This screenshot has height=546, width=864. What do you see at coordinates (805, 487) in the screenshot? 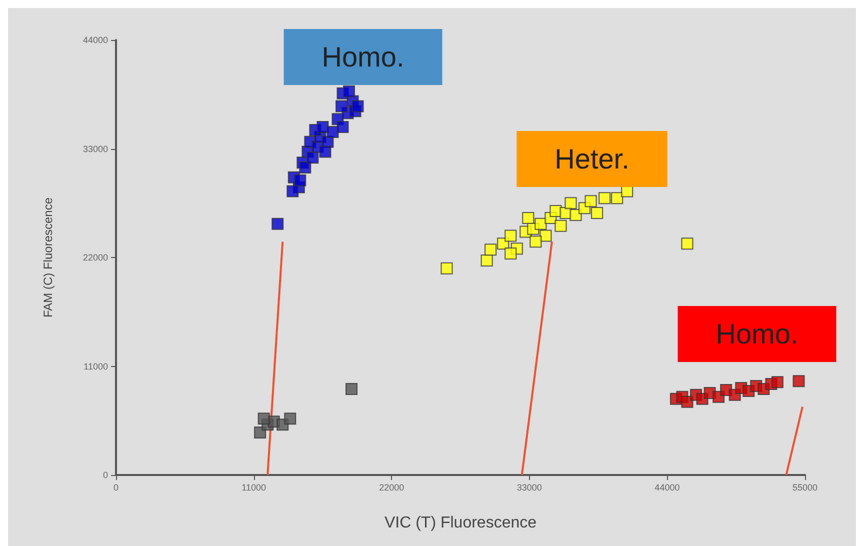
I see `x-tick-label: 55000` at bounding box center [805, 487].